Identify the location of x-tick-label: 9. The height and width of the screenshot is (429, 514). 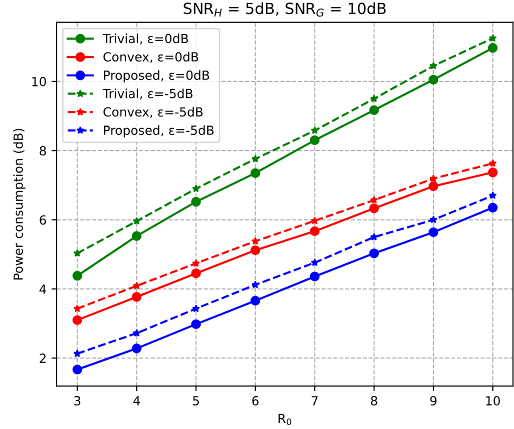
(433, 401).